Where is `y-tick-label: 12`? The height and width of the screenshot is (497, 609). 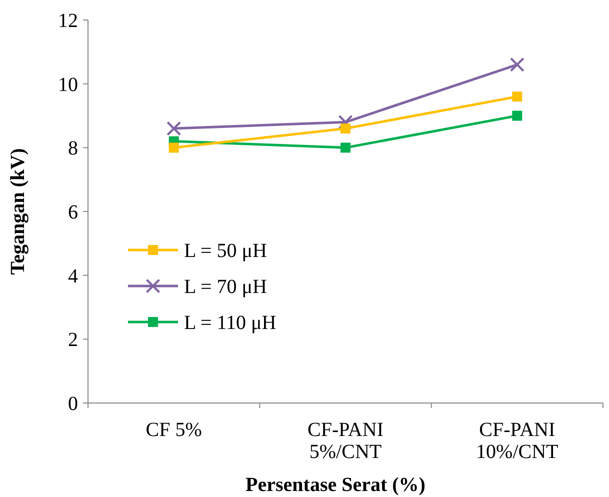
y-tick-label: 12 is located at coordinates (68, 21).